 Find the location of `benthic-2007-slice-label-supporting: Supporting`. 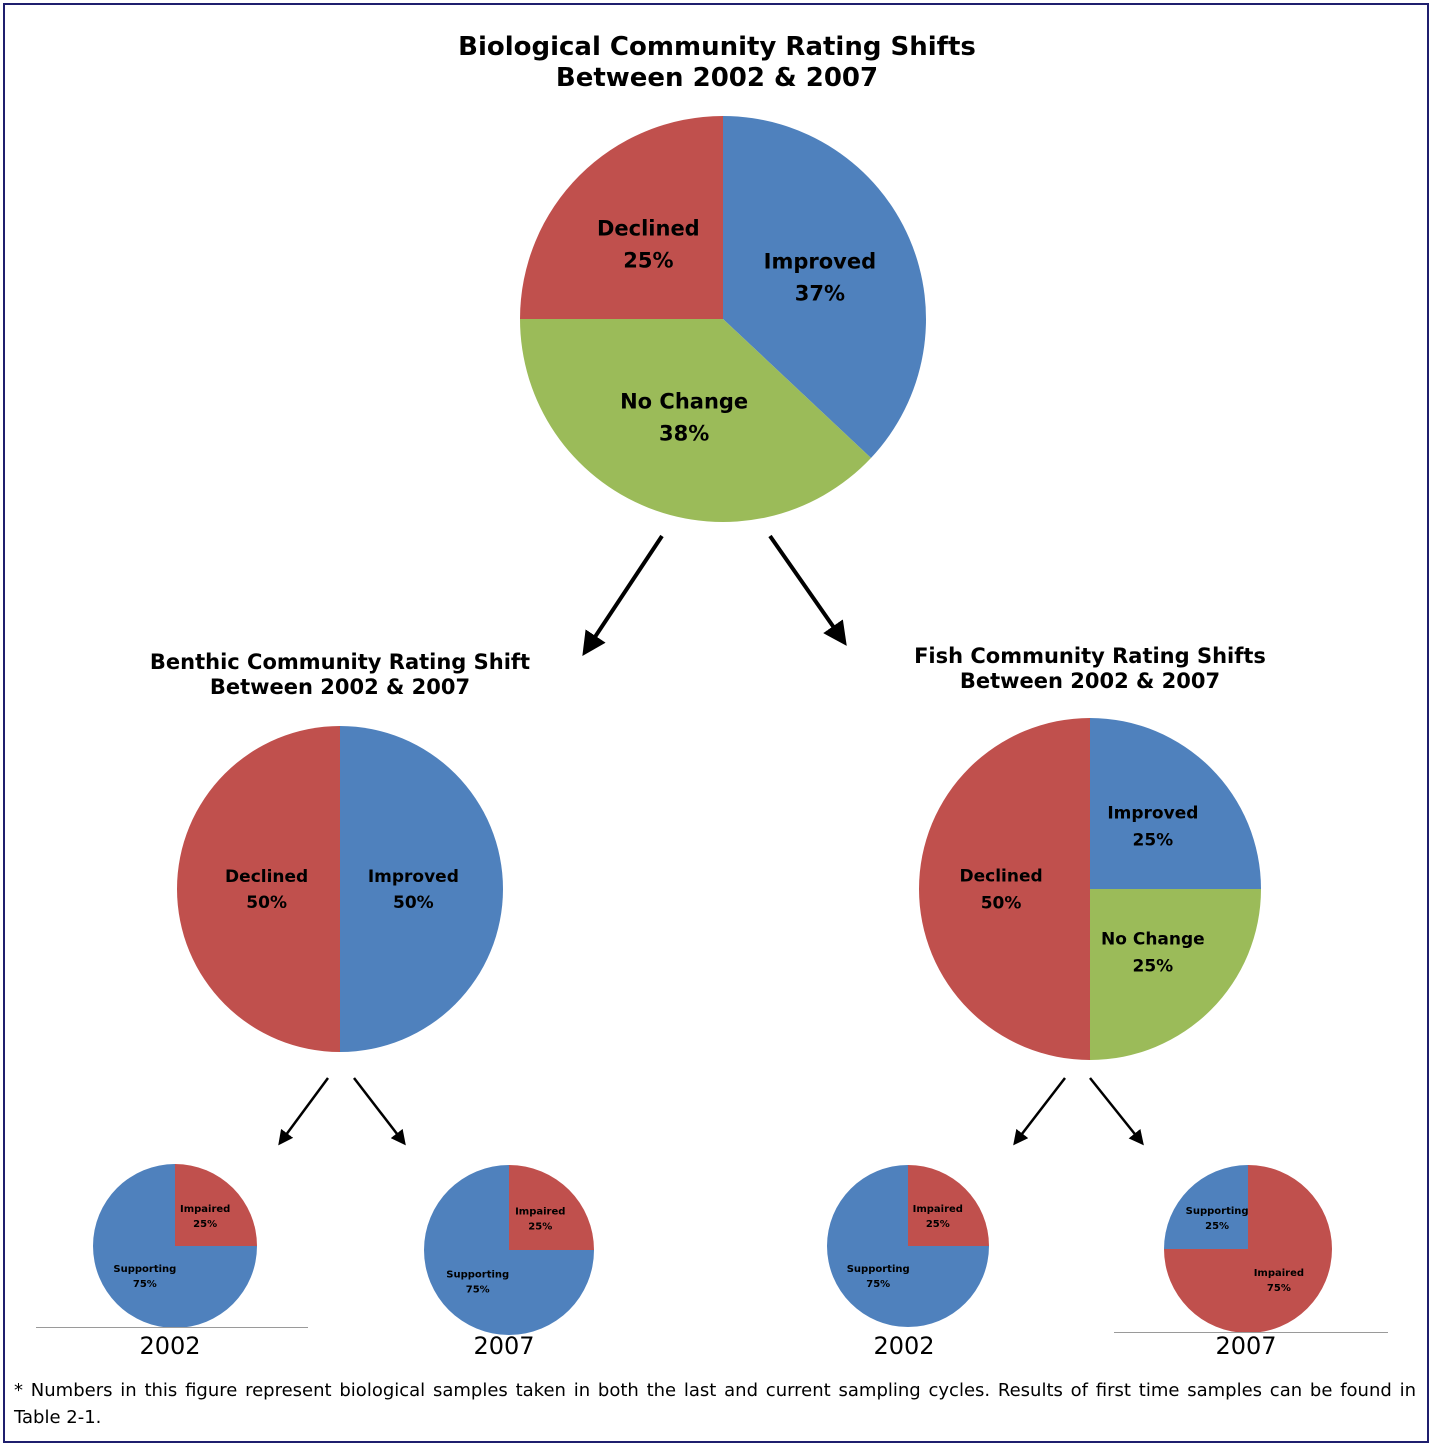

benthic-2007-slice-label-supporting: Supporting is located at coordinates (477, 1274).